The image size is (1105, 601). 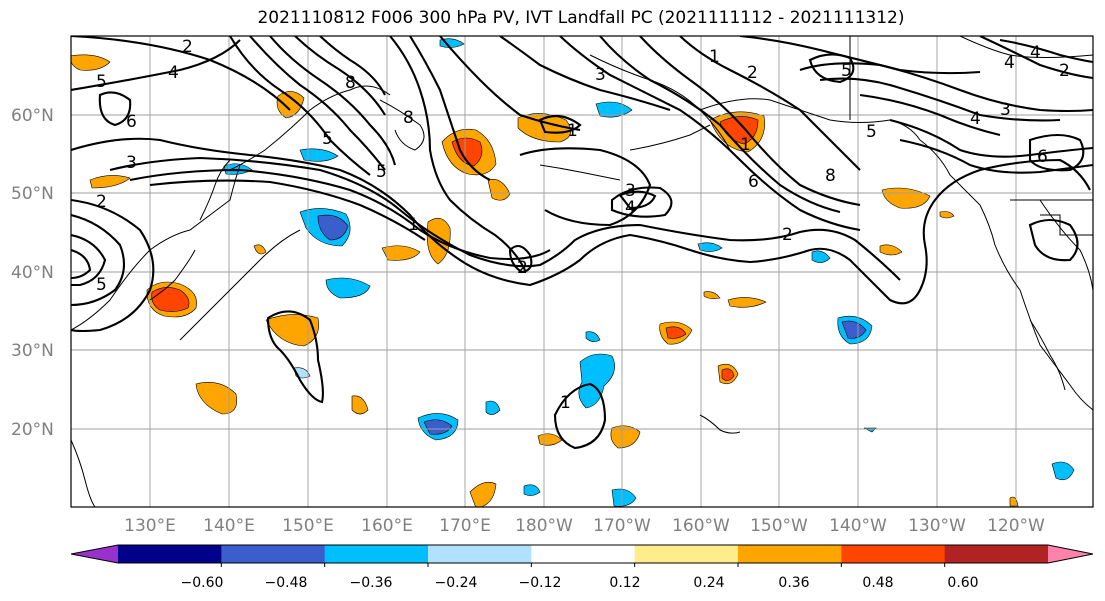 I want to click on colorbar-tick-label: −0.24, so click(x=456, y=583).